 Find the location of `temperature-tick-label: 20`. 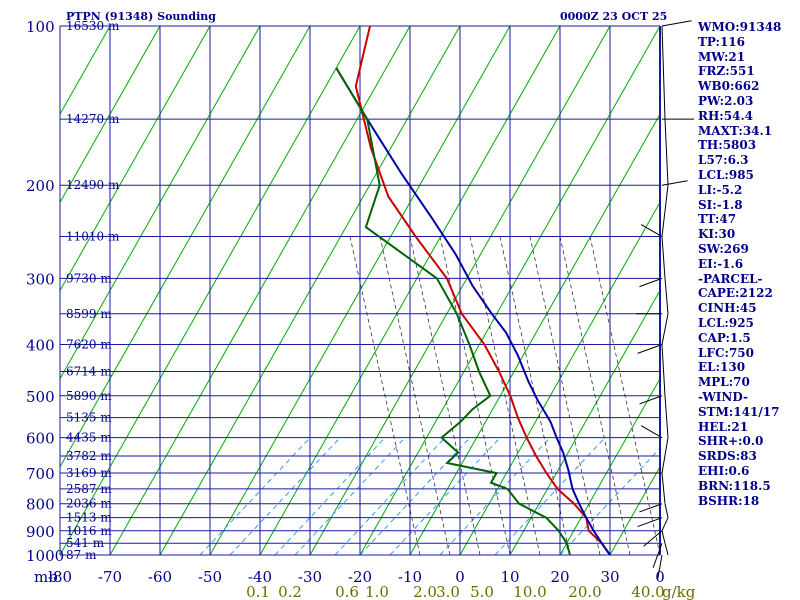

temperature-tick-label: 20 is located at coordinates (559, 577).